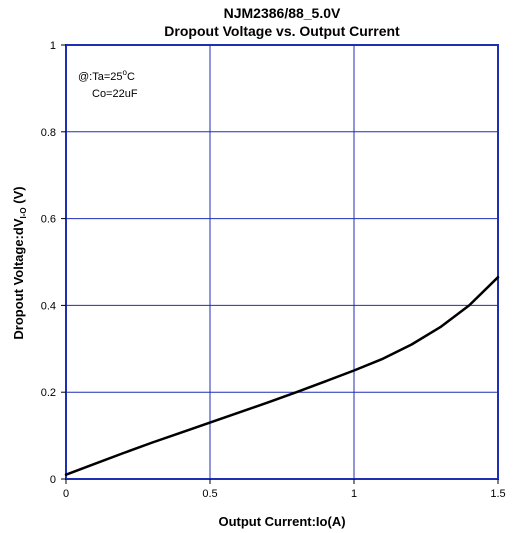 This screenshot has height=533, width=517. What do you see at coordinates (282, 13) in the screenshot?
I see `chart-title: NJM2386/88_5.0V` at bounding box center [282, 13].